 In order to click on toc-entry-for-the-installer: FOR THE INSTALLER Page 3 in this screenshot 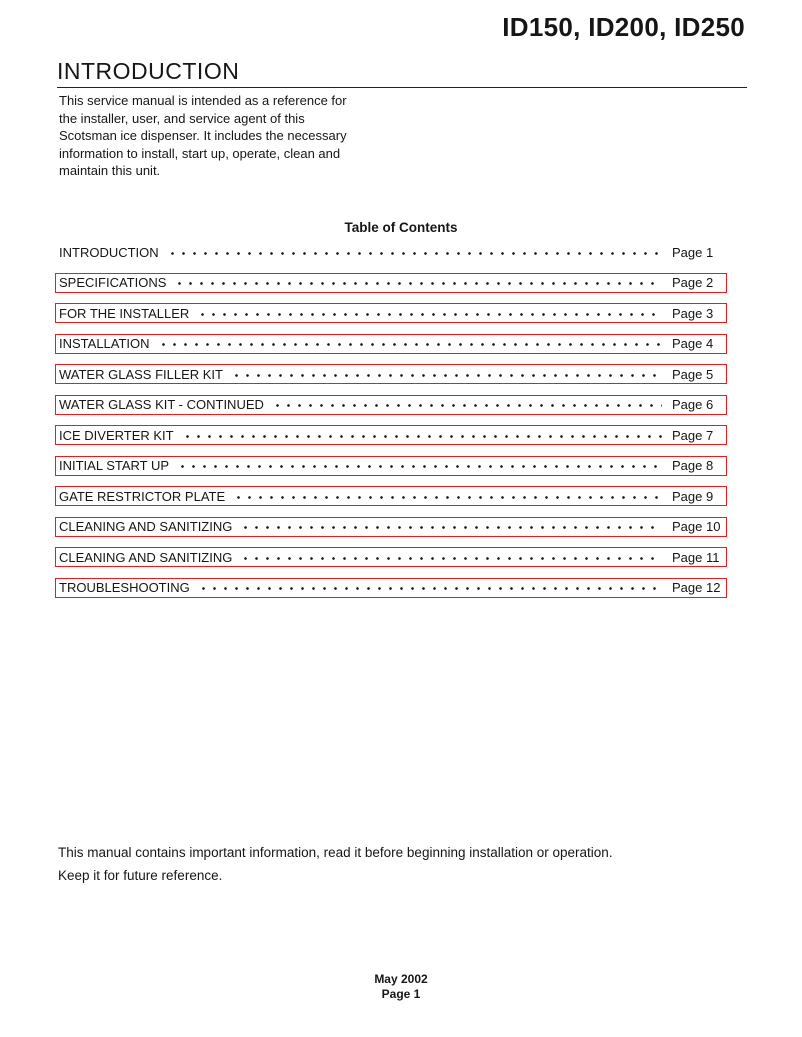, I will do `click(391, 313)`.